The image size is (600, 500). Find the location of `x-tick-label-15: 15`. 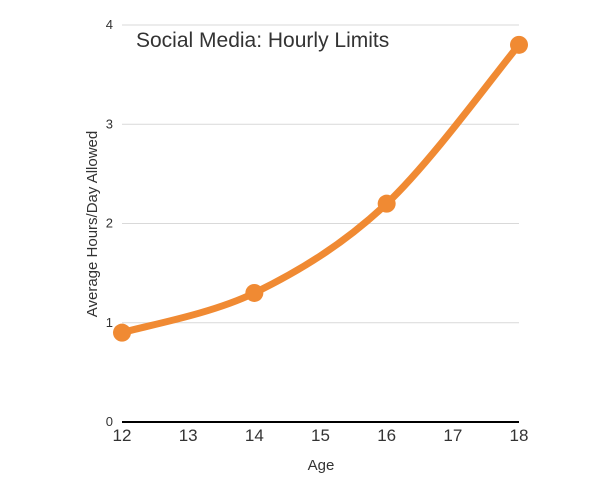

x-tick-label-15: 15 is located at coordinates (320, 435).